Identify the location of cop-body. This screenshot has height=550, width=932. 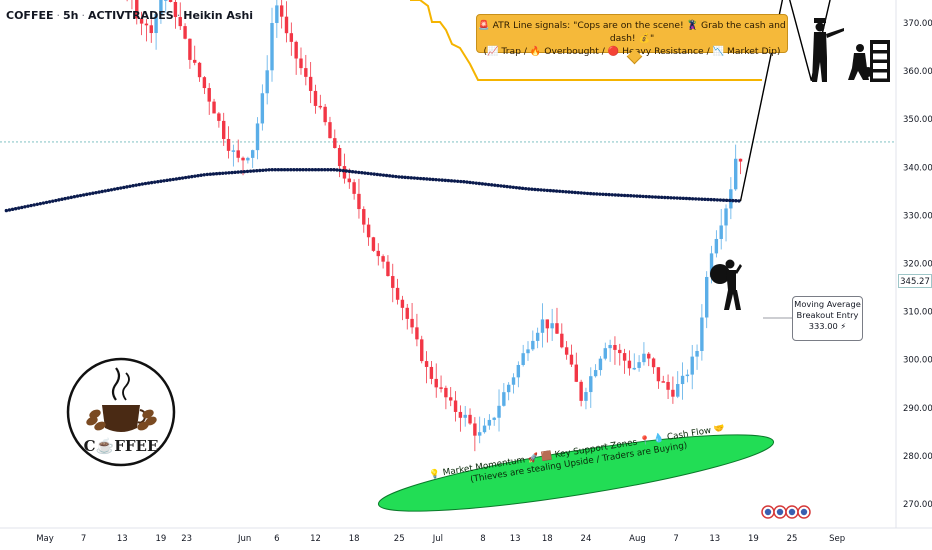
(820, 45).